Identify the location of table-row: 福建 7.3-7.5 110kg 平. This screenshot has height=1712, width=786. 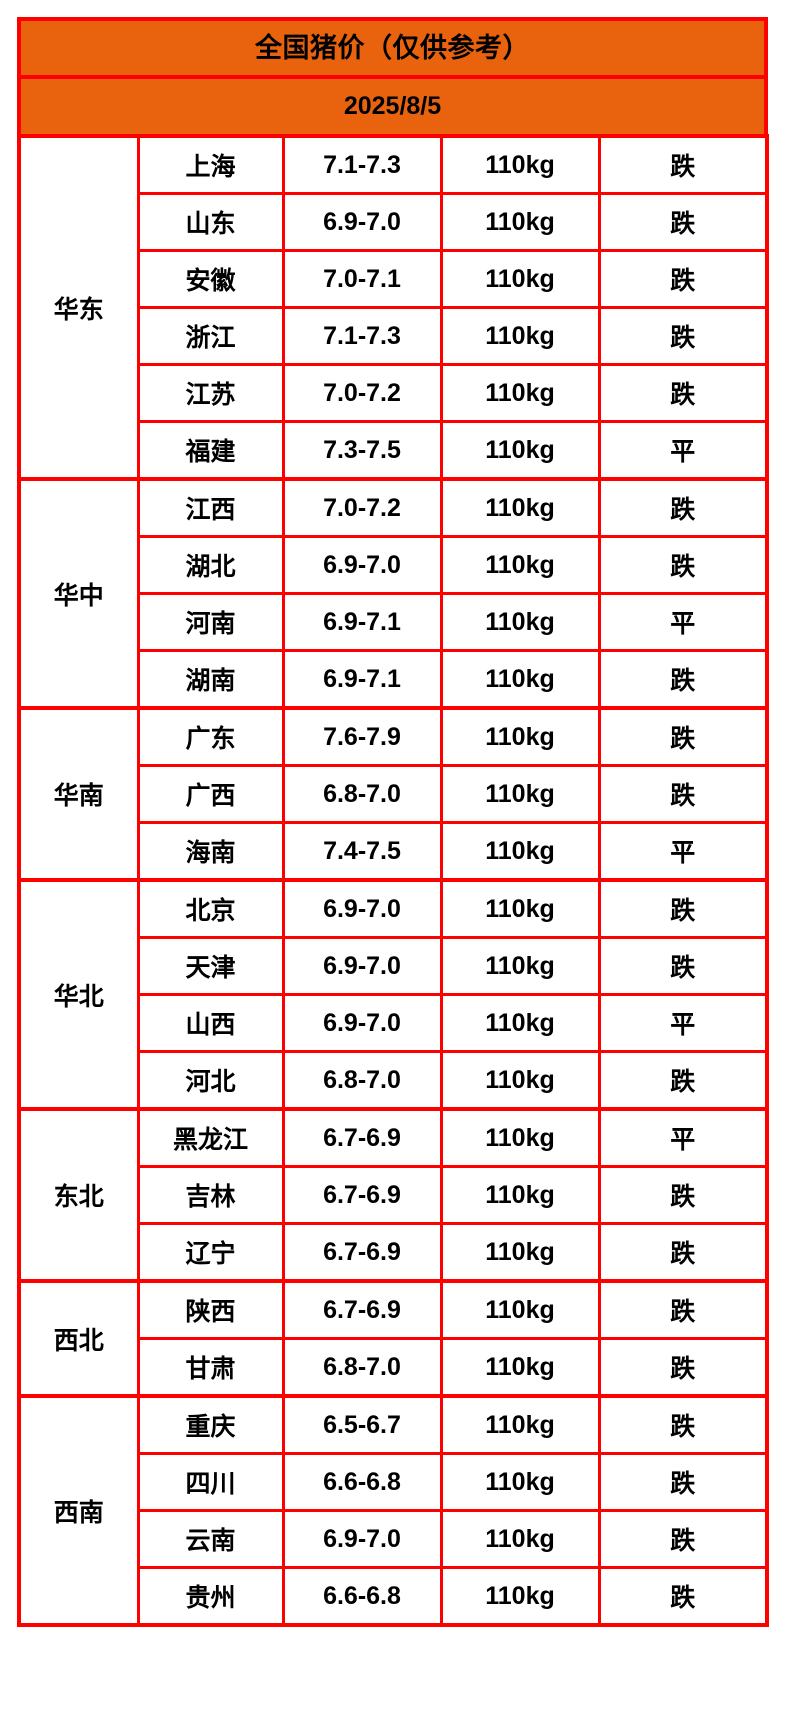
(394, 450).